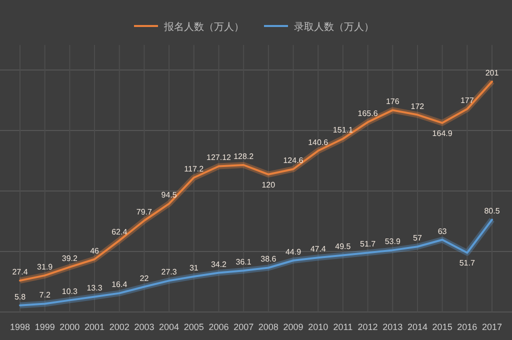 The height and width of the screenshot is (340, 512). What do you see at coordinates (169, 195) in the screenshot?
I see `data-label: 94.5` at bounding box center [169, 195].